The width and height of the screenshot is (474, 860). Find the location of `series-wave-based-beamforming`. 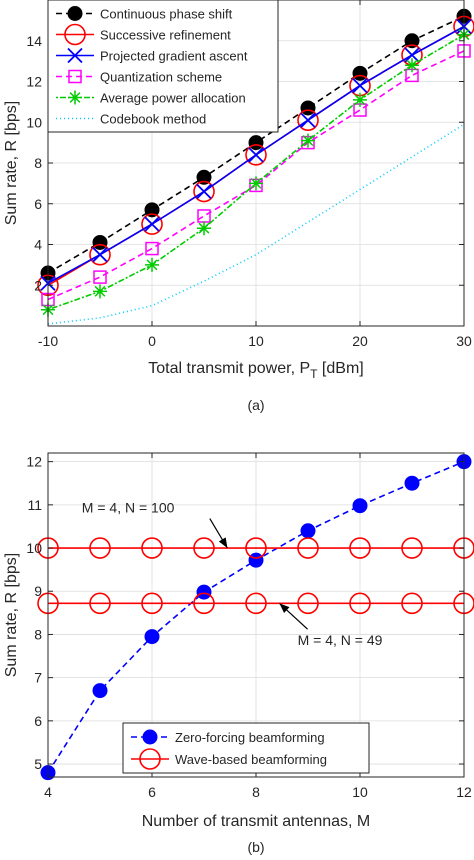

series-wave-based-beamforming is located at coordinates (255, 548).